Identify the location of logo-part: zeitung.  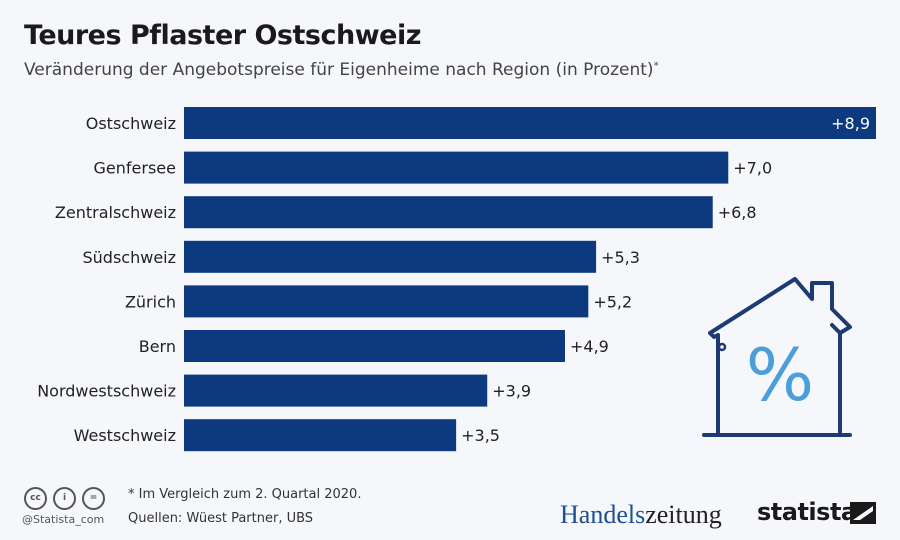
(683, 514).